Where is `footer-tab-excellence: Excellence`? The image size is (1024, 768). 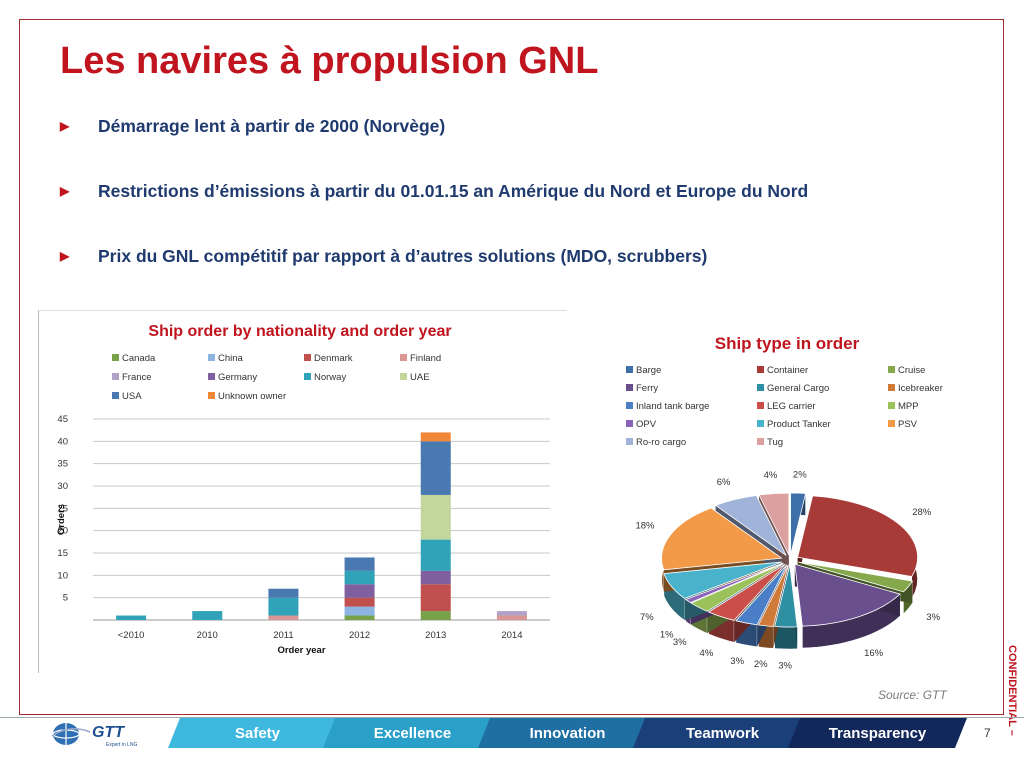
footer-tab-excellence: Excellence is located at coordinates (412, 733).